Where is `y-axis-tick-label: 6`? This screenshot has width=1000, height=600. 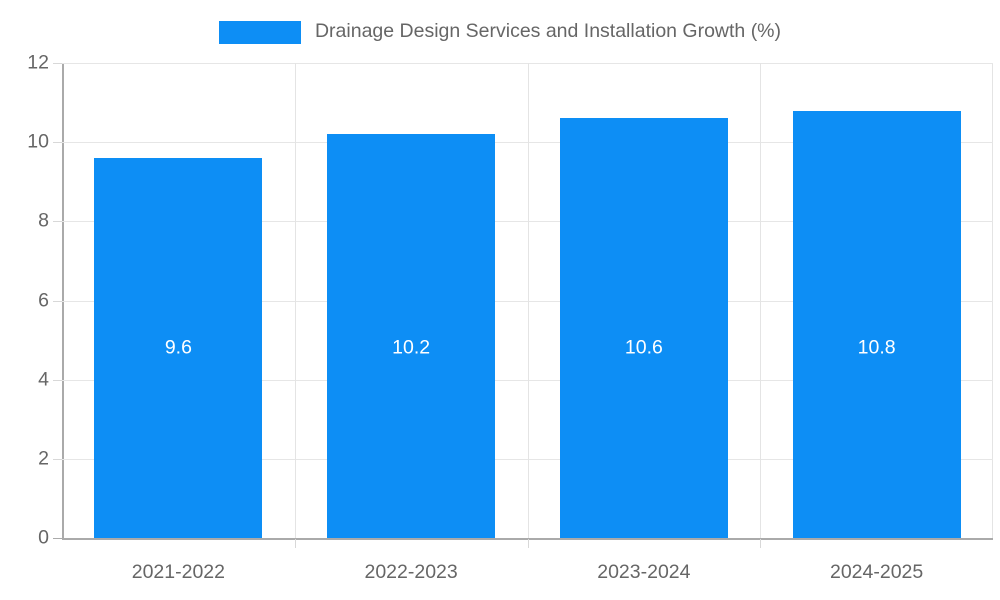
y-axis-tick-label: 6 is located at coordinates (43, 299).